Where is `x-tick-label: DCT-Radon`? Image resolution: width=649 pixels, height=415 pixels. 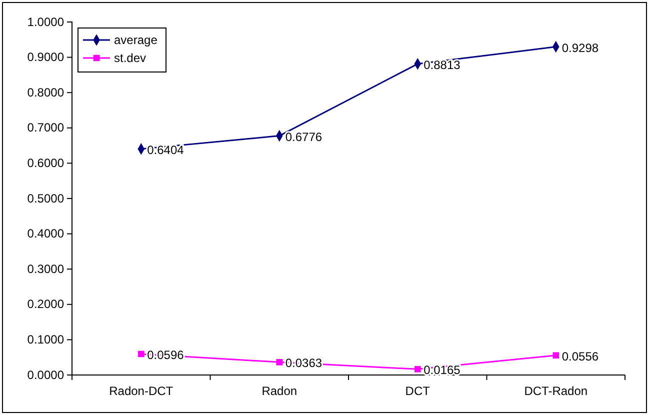 x-tick-label: DCT-Radon is located at coordinates (556, 391).